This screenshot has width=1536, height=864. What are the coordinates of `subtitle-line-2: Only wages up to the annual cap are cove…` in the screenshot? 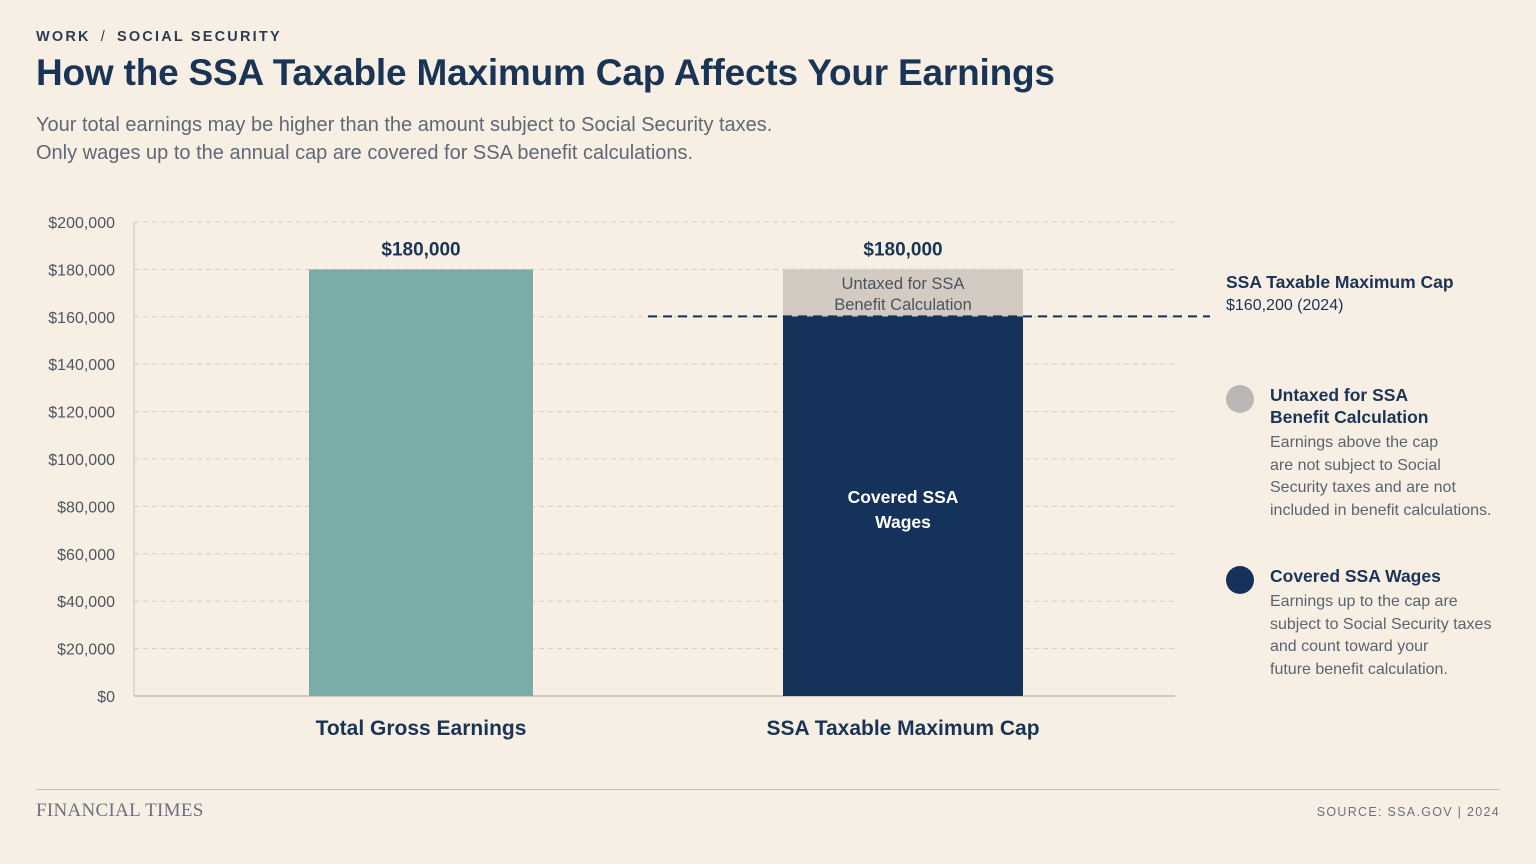 It's located at (365, 153).